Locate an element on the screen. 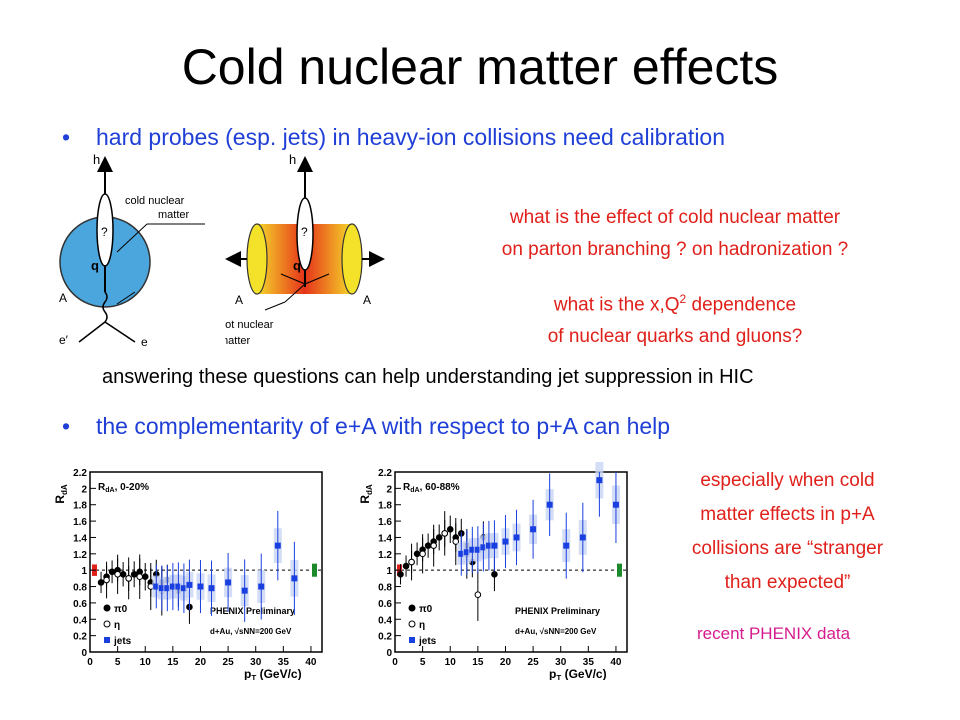 This screenshot has width=960, height=720. plot-frame is located at coordinates (206, 562).